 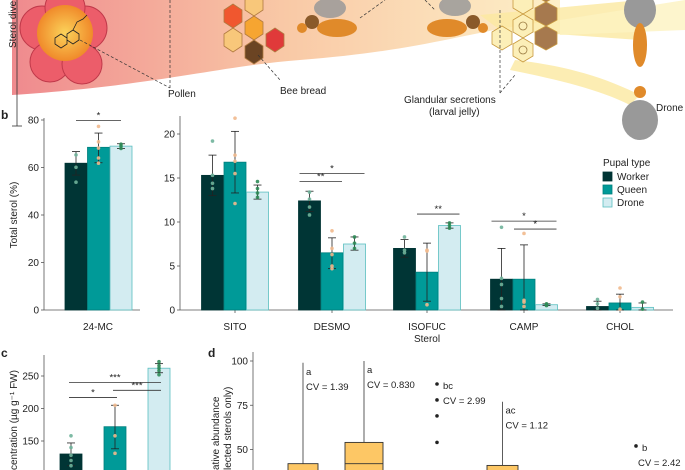 I want to click on queen-pupa-icon, so click(x=640, y=33).